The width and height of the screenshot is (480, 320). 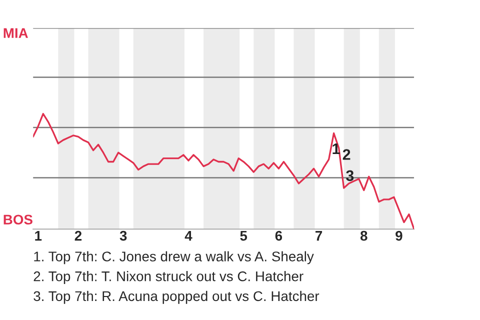 I want to click on x-tick-label: 4, so click(x=188, y=236).